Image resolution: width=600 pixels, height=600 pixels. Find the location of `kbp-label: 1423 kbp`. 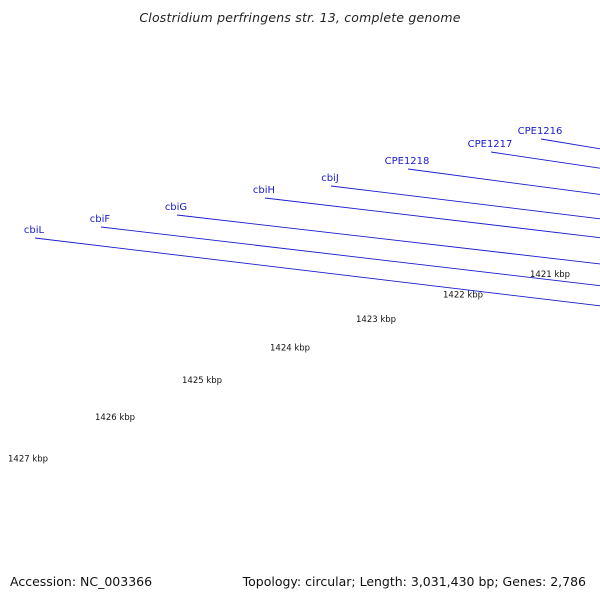

kbp-label: 1423 kbp is located at coordinates (376, 320).